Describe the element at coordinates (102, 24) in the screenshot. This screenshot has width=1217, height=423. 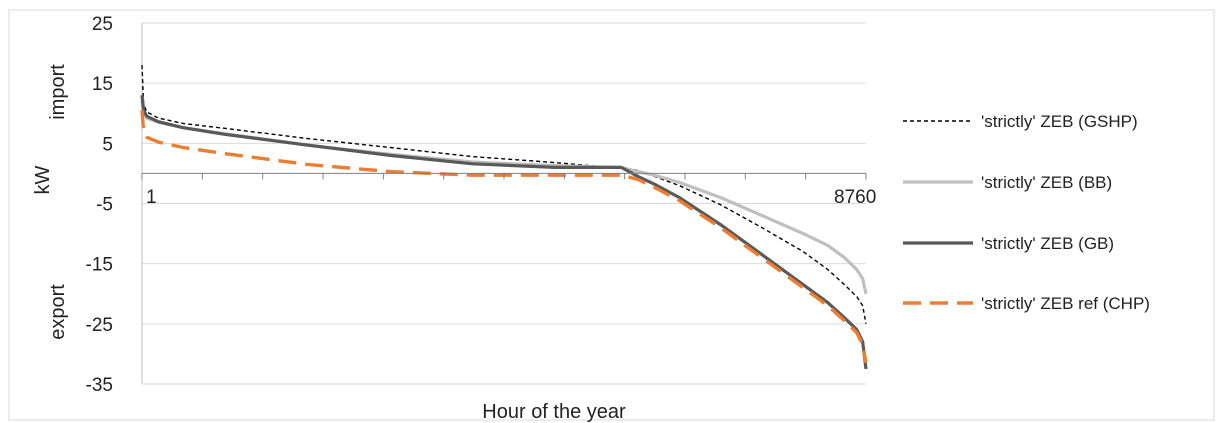
I see `y-tick-label: 25` at that location.